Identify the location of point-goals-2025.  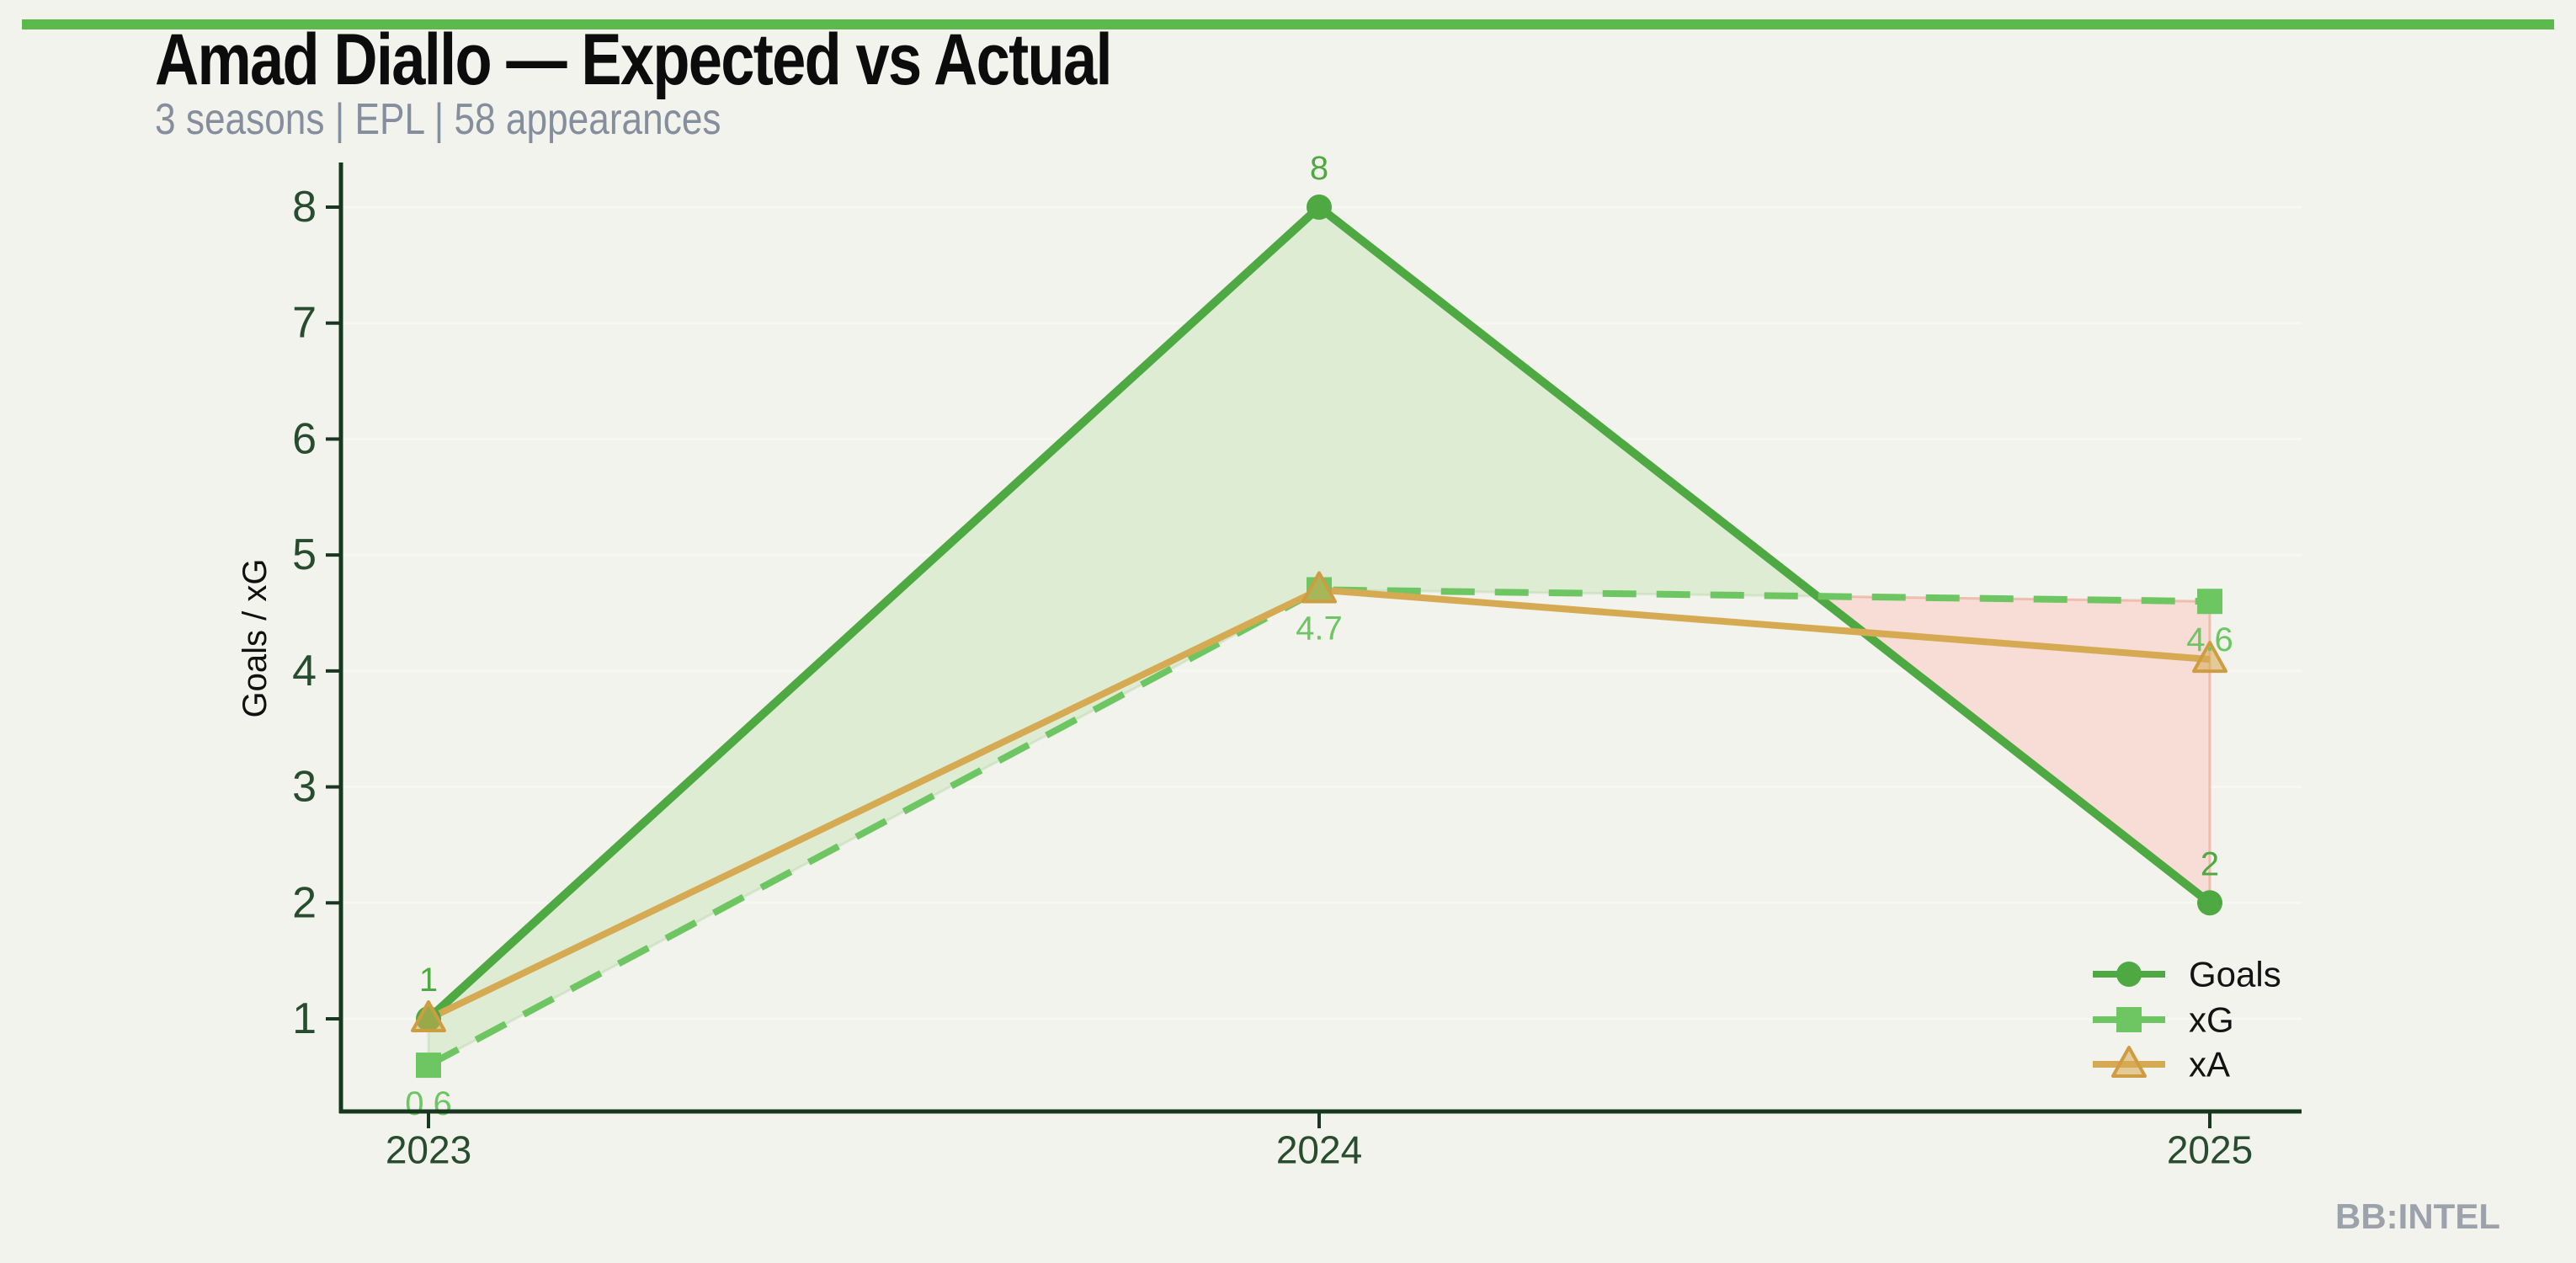
(2209, 903).